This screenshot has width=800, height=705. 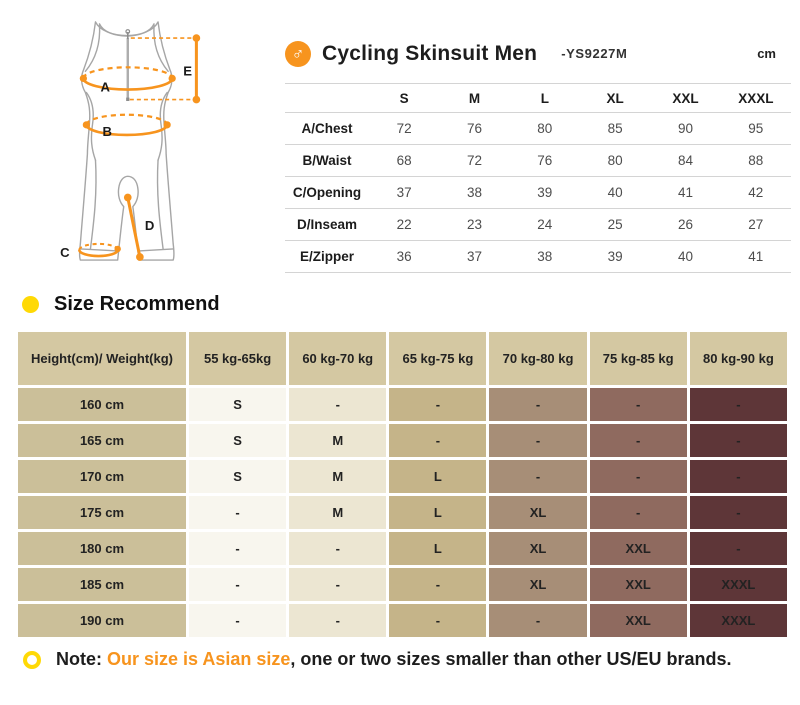 I want to click on chest-ellipse-front, so click(x=128, y=84).